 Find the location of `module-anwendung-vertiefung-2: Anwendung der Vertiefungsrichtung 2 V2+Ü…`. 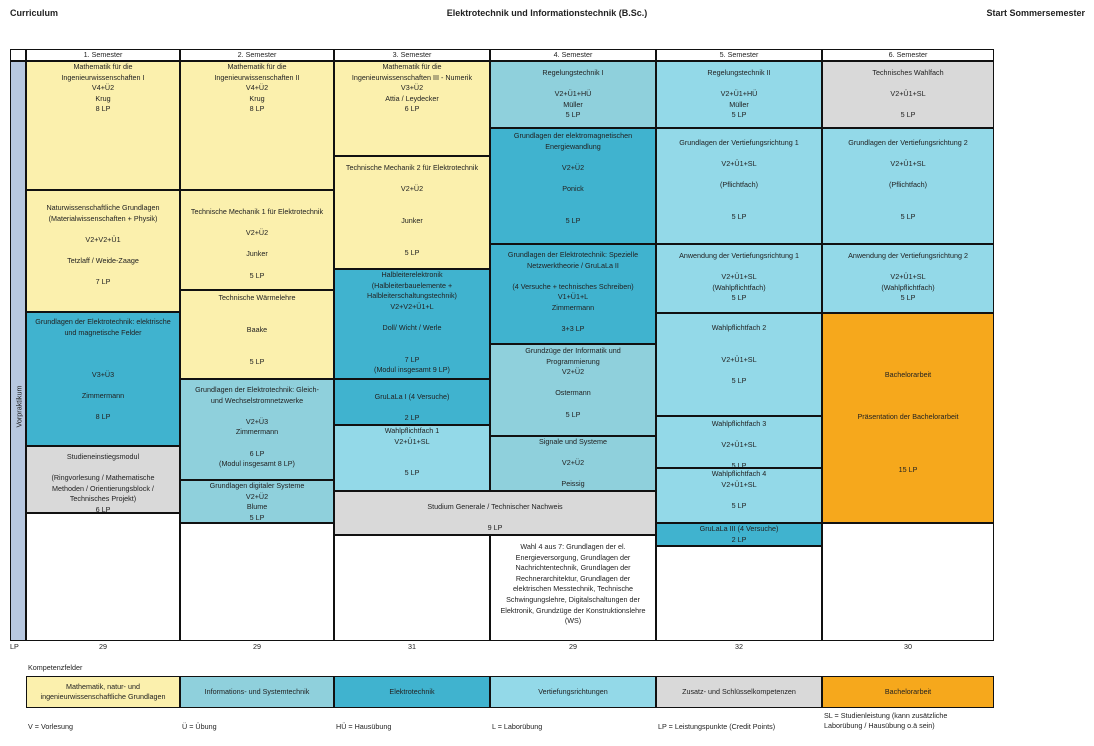

module-anwendung-vertiefung-2: Anwendung der Vertiefungsrichtung 2 V2+Ü… is located at coordinates (908, 278).